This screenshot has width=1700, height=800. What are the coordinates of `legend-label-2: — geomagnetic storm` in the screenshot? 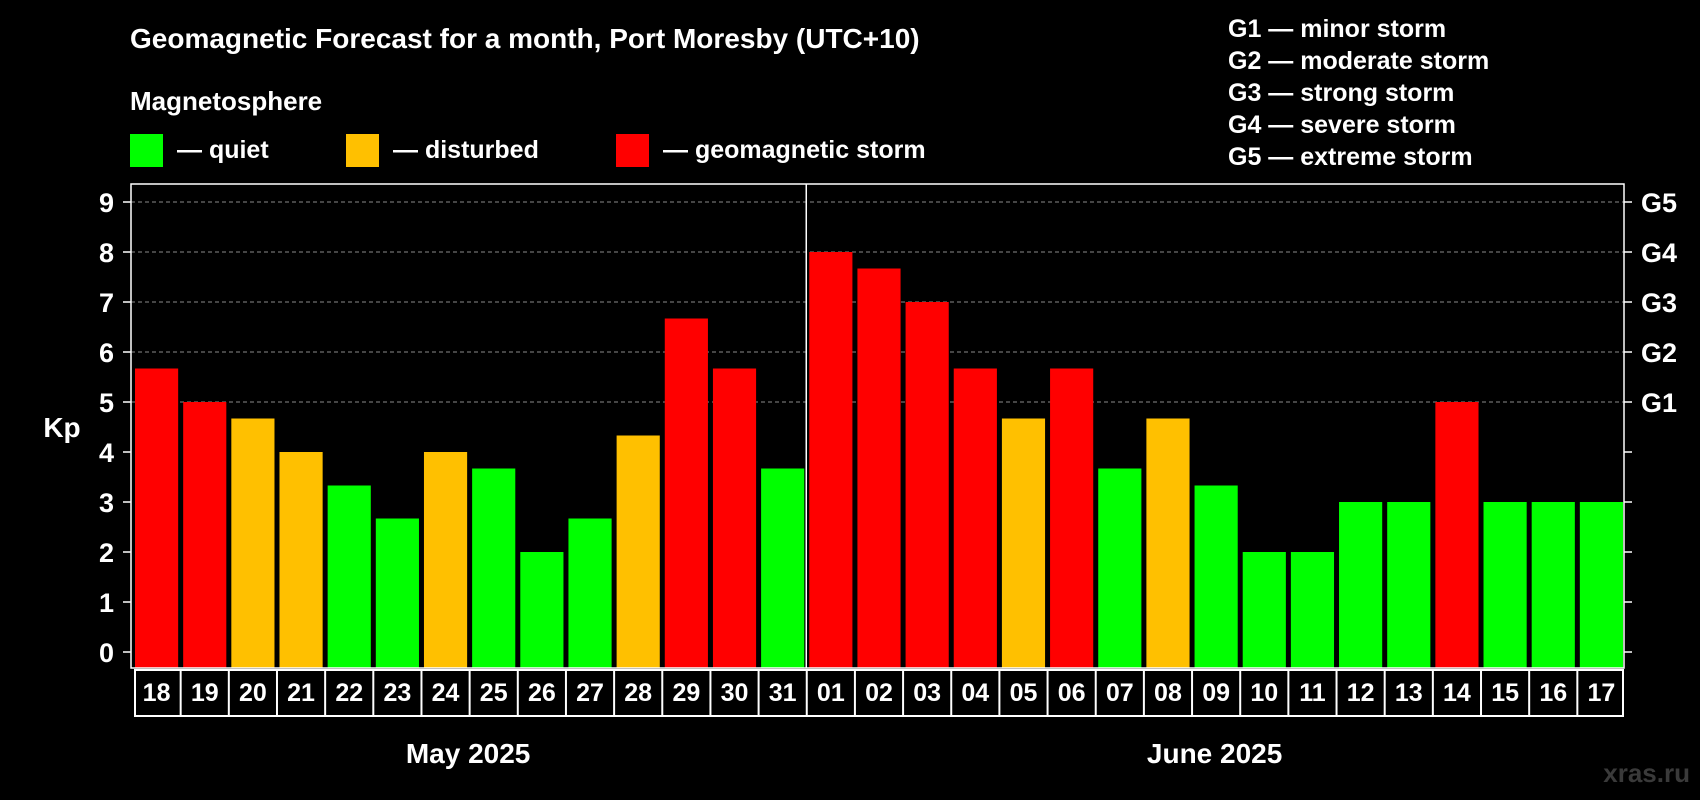 It's located at (794, 150).